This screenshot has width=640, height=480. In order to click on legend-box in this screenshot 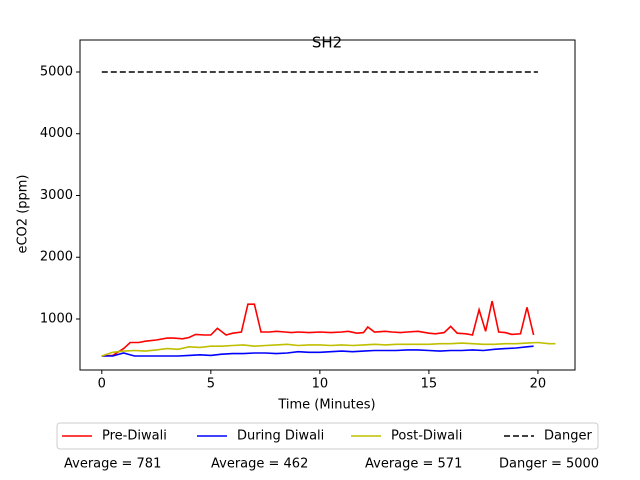, I will do `click(327, 436)`.